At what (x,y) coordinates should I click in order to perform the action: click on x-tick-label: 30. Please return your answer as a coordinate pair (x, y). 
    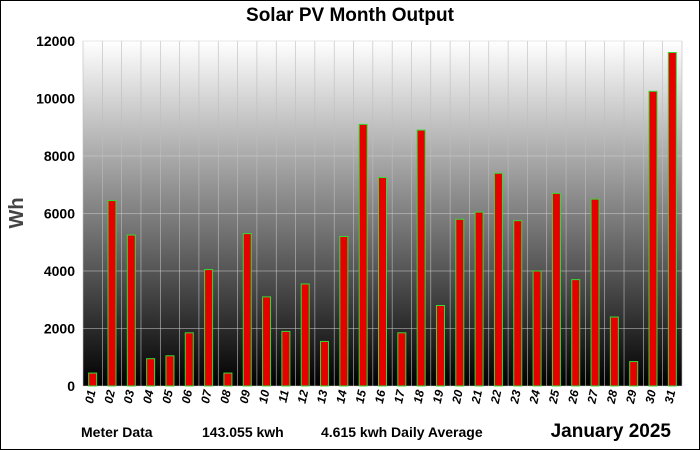
    Looking at the image, I should click on (650, 396).